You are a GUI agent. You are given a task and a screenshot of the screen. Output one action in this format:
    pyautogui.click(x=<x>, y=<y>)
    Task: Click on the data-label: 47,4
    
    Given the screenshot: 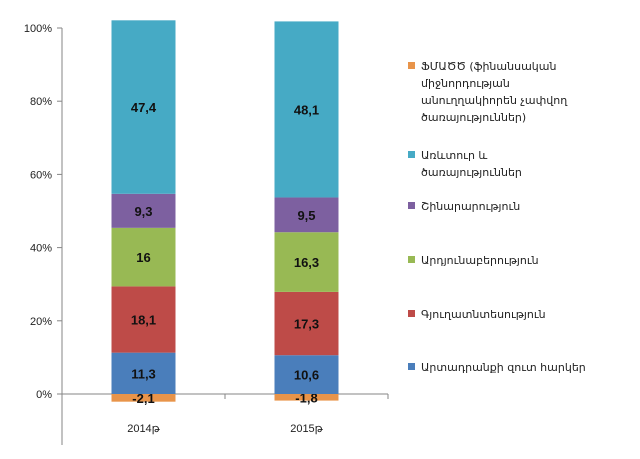 What is the action you would take?
    pyautogui.click(x=144, y=107)
    